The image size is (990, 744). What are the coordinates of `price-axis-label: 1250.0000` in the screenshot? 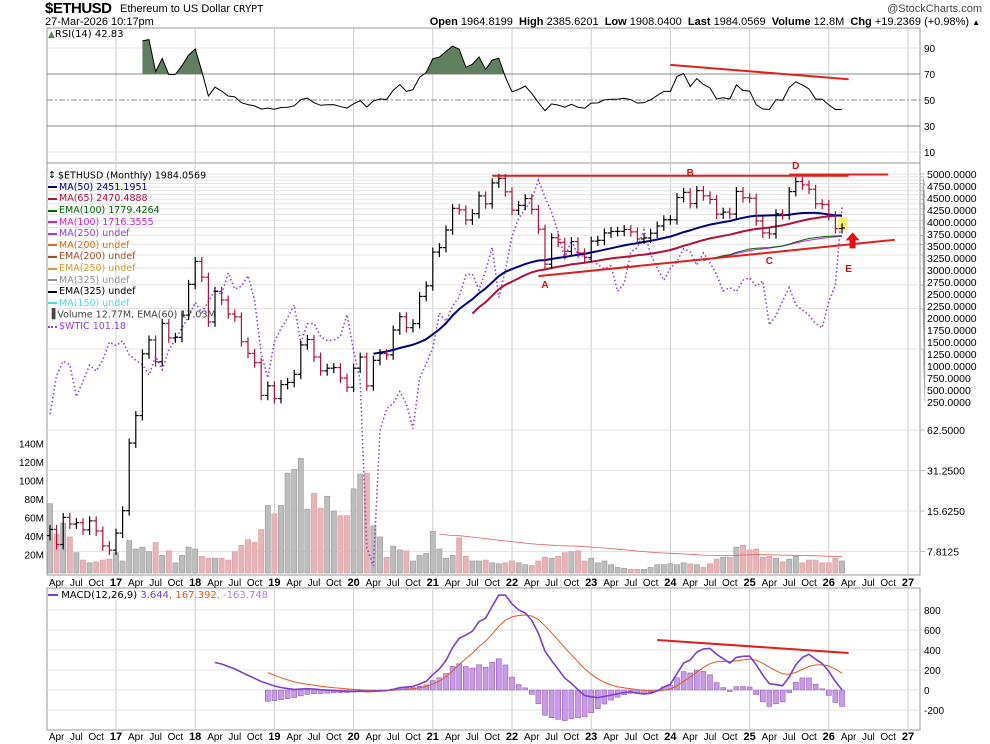 It's located at (952, 355).